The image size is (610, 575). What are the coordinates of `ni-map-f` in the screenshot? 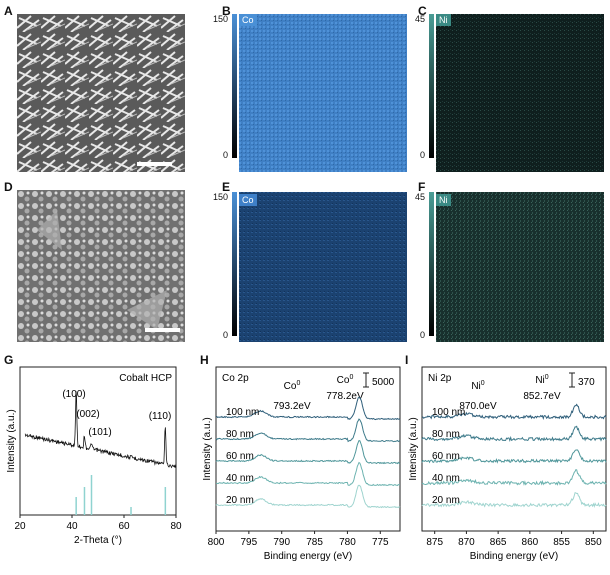 It's located at (520, 267).